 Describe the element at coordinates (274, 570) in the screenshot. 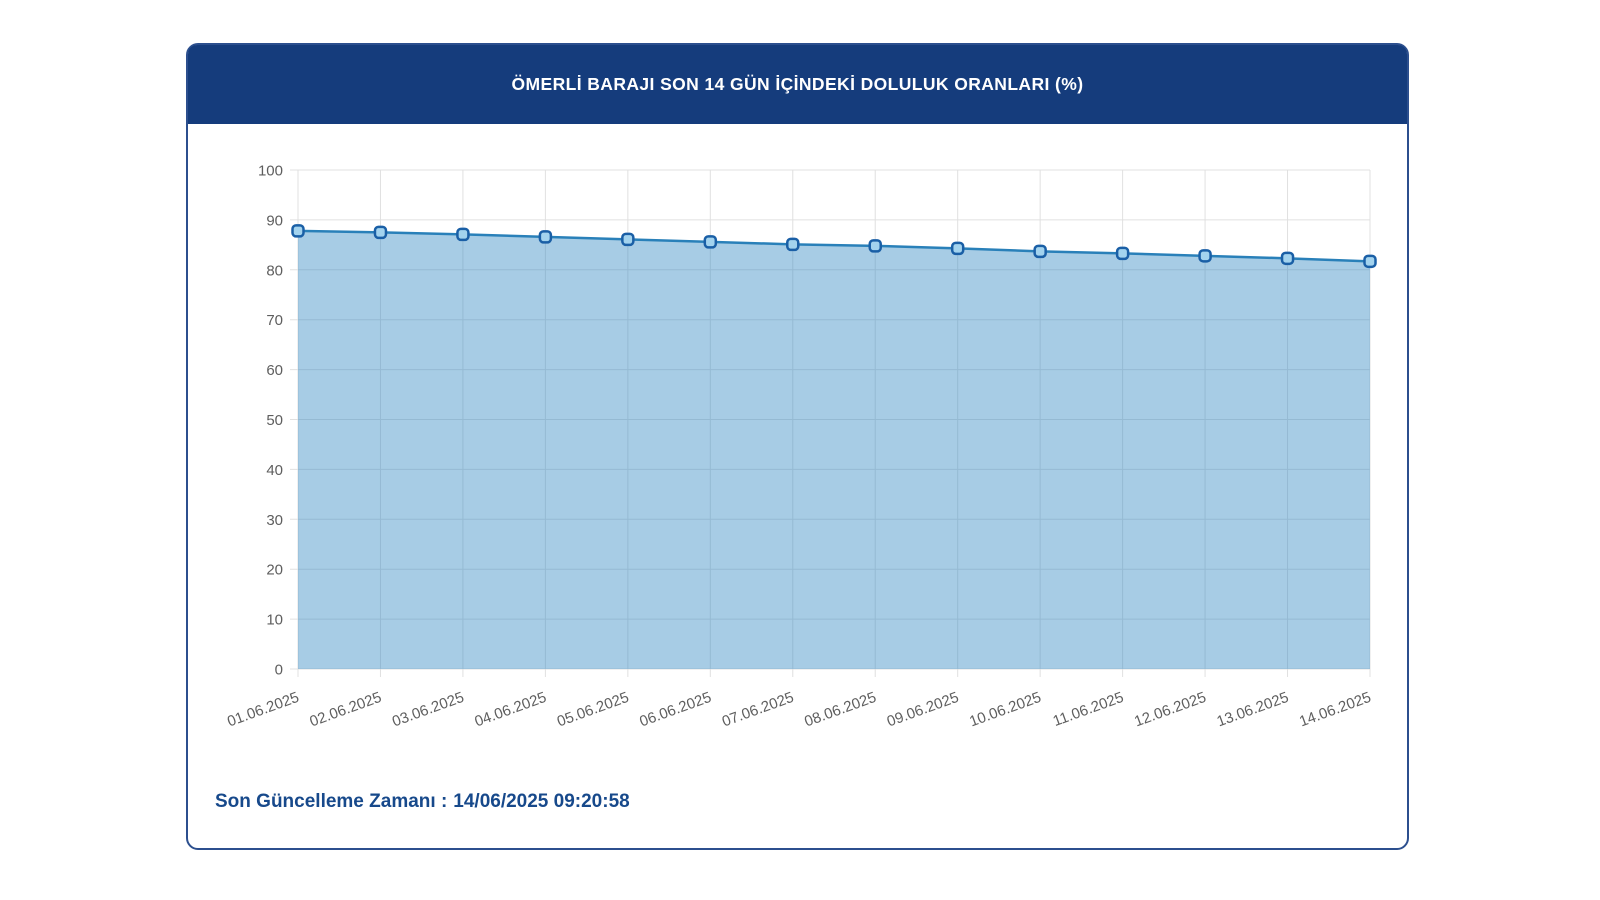

I see `y-tick-label: 20` at that location.